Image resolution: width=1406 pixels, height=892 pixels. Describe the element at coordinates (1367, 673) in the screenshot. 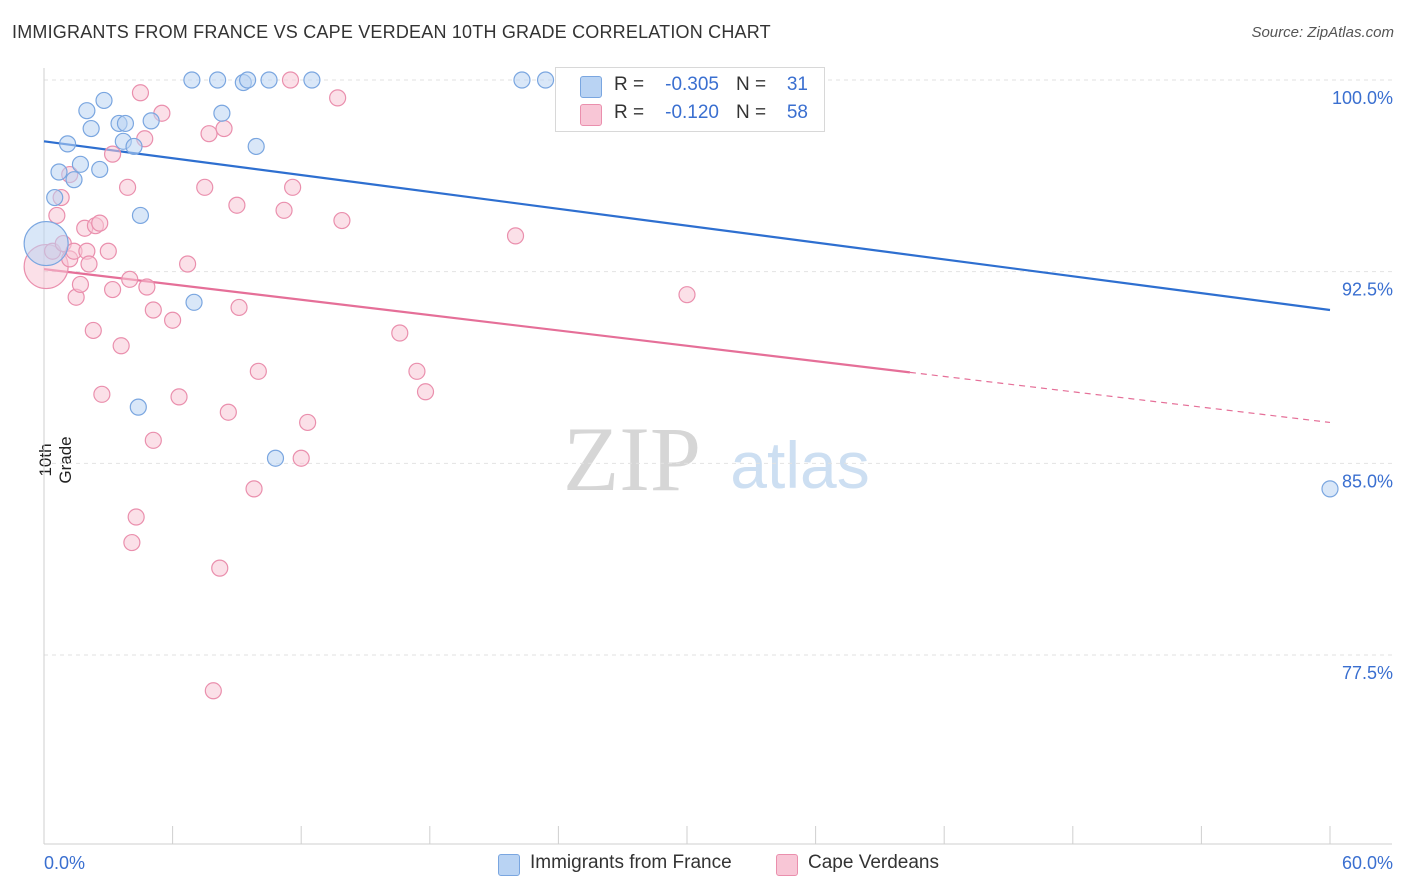

I see `y-tick-label: 77.5%` at that location.